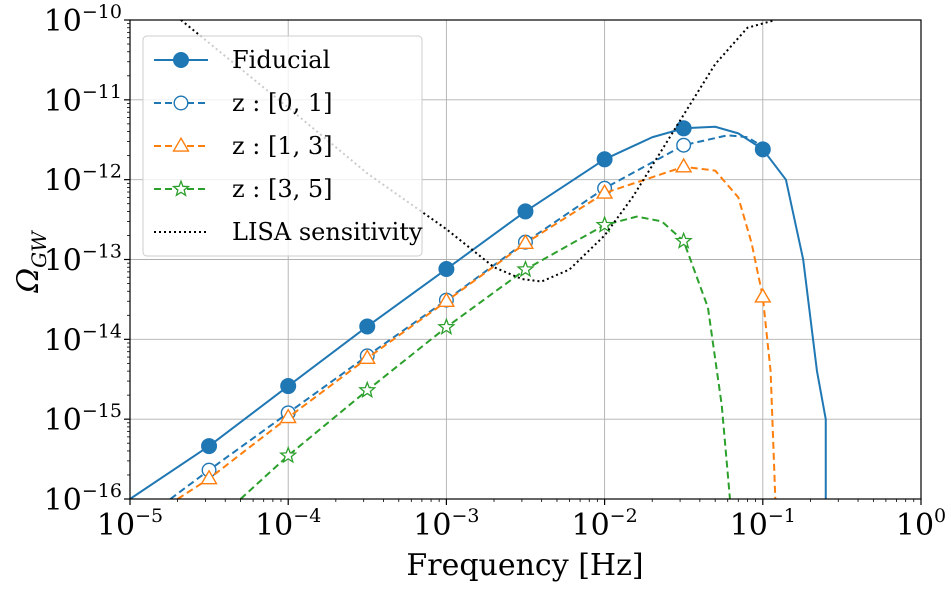  I want to click on y-tick-label: 10−16, so click(83, 499).